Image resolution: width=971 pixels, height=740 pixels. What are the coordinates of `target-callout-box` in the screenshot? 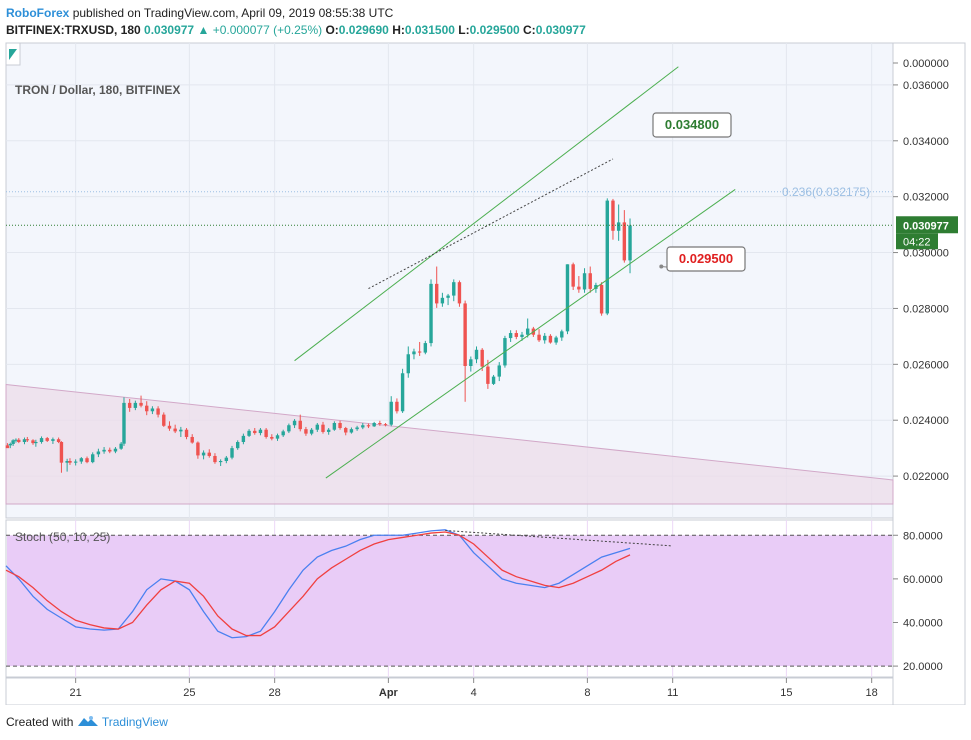 It's located at (692, 125).